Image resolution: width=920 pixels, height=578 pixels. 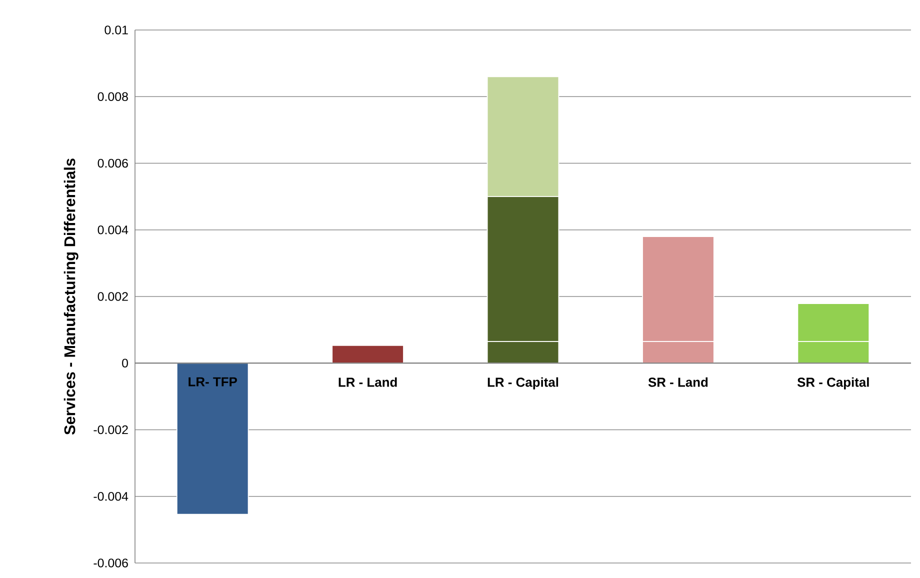 I want to click on y-axis-title: Services - Manufacturing Differentials, so click(x=71, y=296).